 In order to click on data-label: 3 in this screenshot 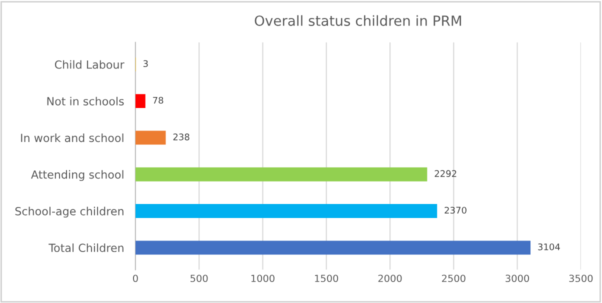, I will do `click(145, 64)`.